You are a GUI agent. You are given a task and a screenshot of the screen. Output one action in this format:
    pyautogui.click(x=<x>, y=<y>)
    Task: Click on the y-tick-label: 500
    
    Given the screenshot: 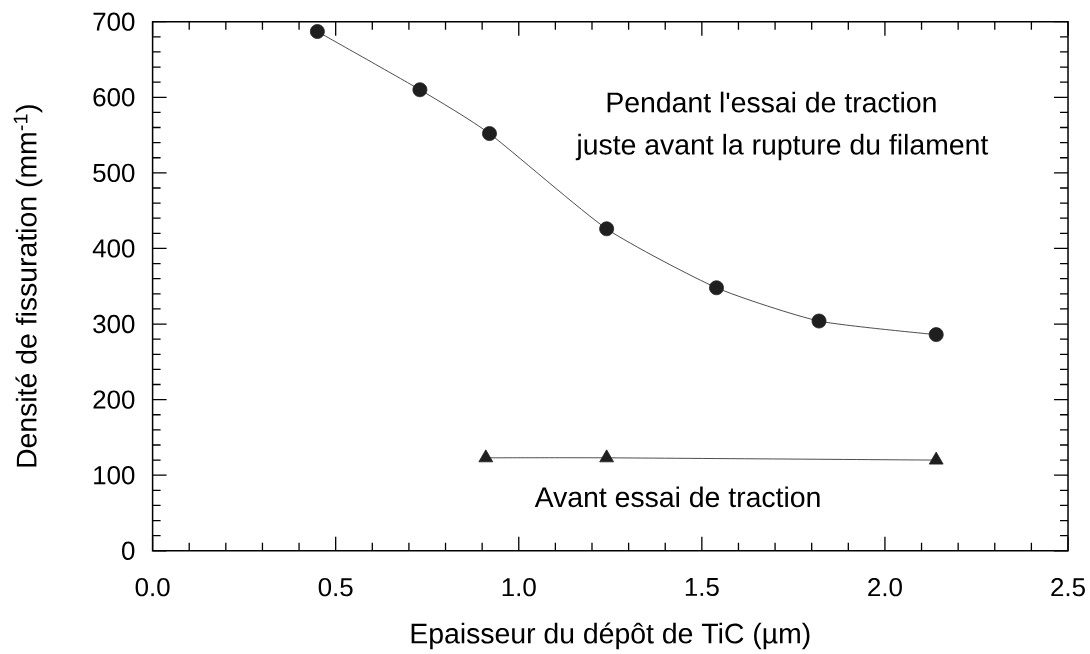 What is the action you would take?
    pyautogui.click(x=114, y=173)
    